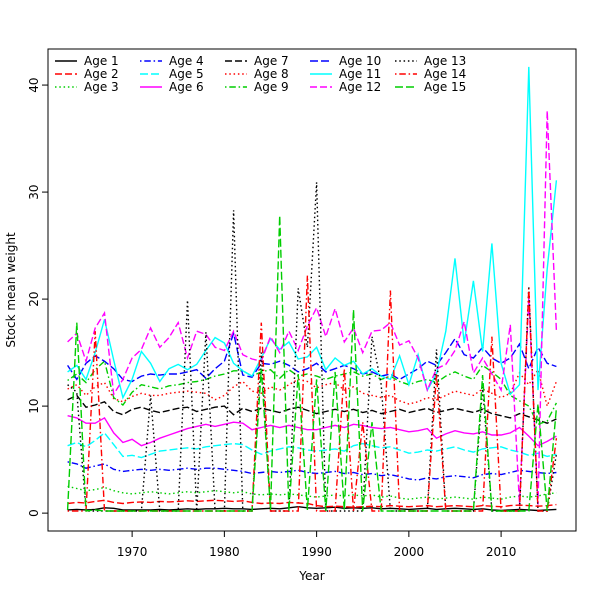 The width and height of the screenshot is (600, 600). Describe the element at coordinates (186, 74) in the screenshot. I see `legend-label: Age 5` at that location.